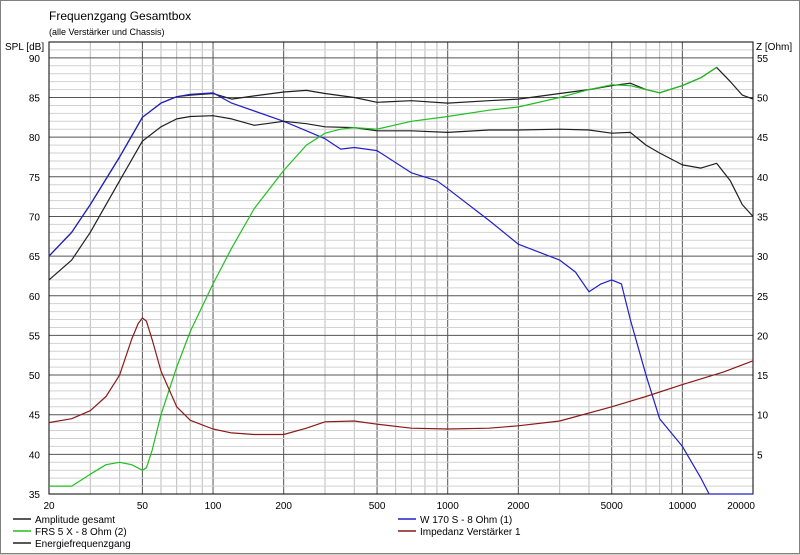 Image resolution: width=800 pixels, height=555 pixels. I want to click on x-tick-label: 50, so click(143, 506).